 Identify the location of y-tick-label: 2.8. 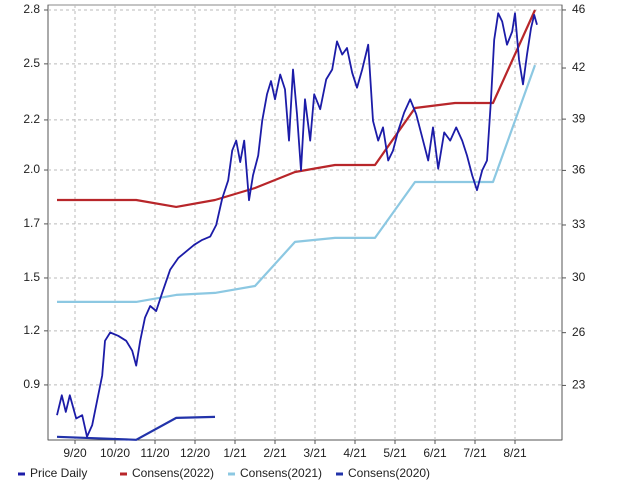
(31, 9).